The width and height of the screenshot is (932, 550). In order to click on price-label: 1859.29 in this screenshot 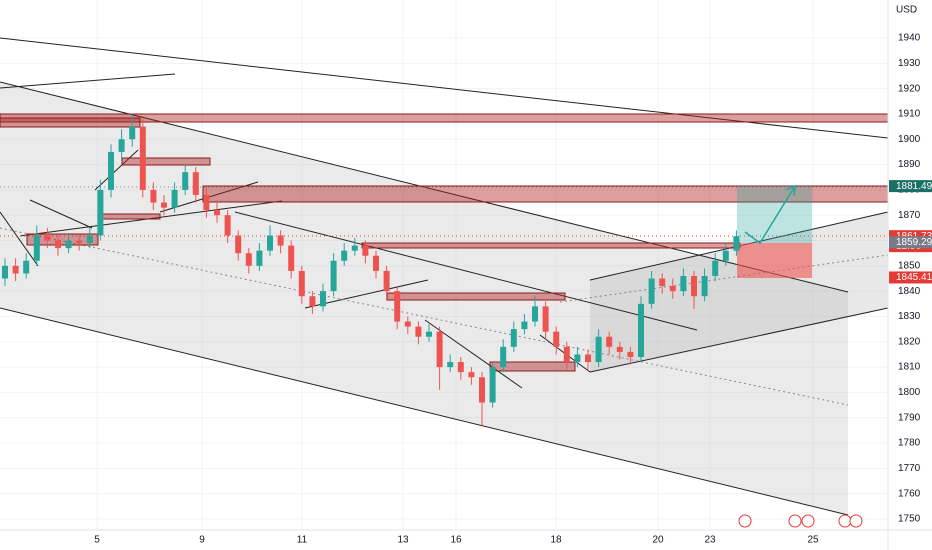, I will do `click(914, 242)`.